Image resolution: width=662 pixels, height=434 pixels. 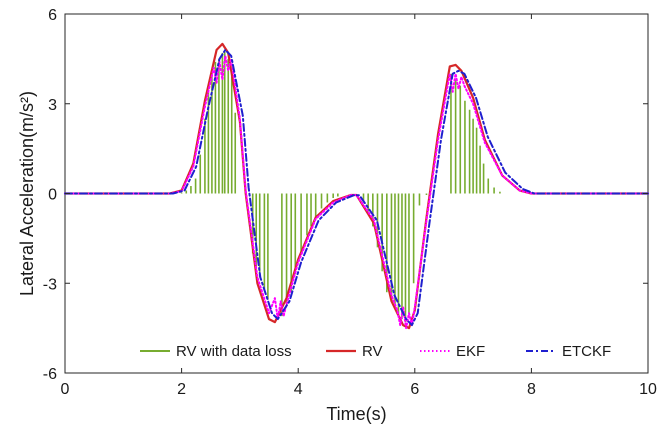 I want to click on x-tick-label: 2, so click(x=181, y=389).